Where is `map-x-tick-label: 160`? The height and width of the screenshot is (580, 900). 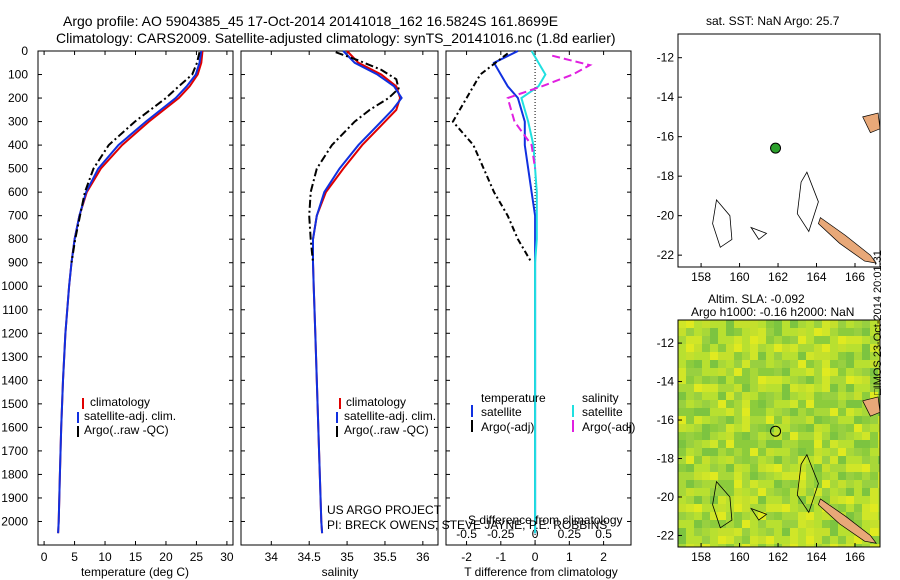
map-x-tick-label: 160 is located at coordinates (740, 557).